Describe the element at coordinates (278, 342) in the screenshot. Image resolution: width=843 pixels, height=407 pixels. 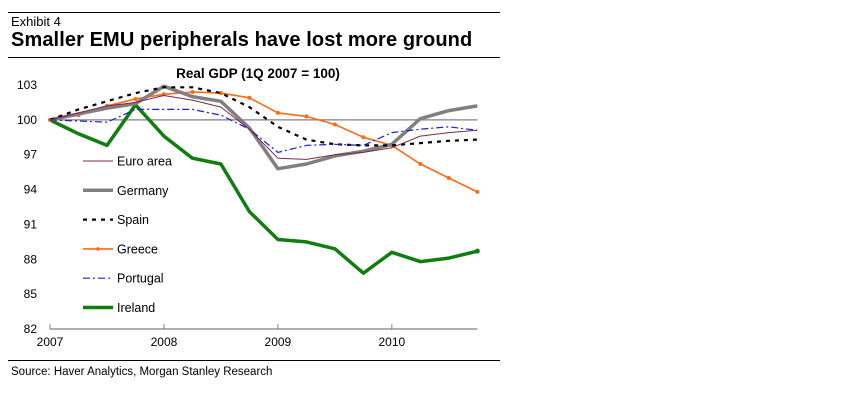
I see `x-tick-label: 2009` at that location.